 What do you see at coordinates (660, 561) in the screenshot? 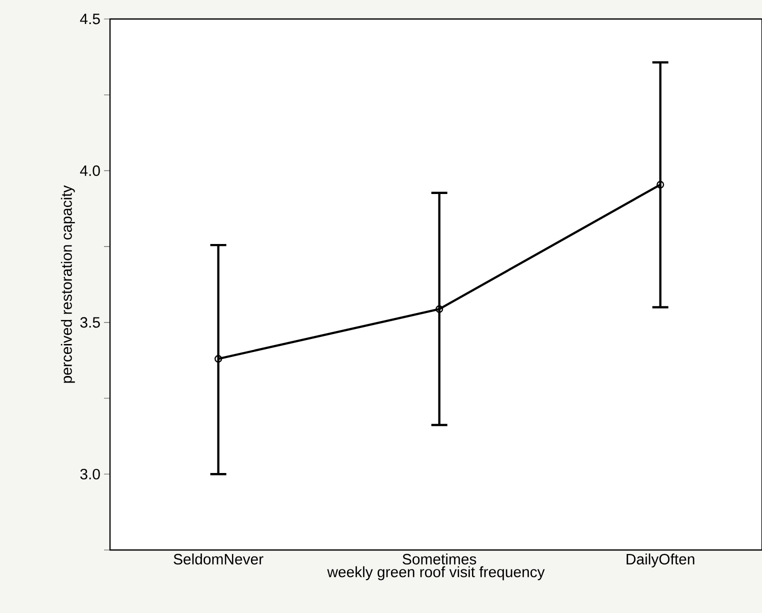
I see `x-tick-label: DailyOften` at bounding box center [660, 561].